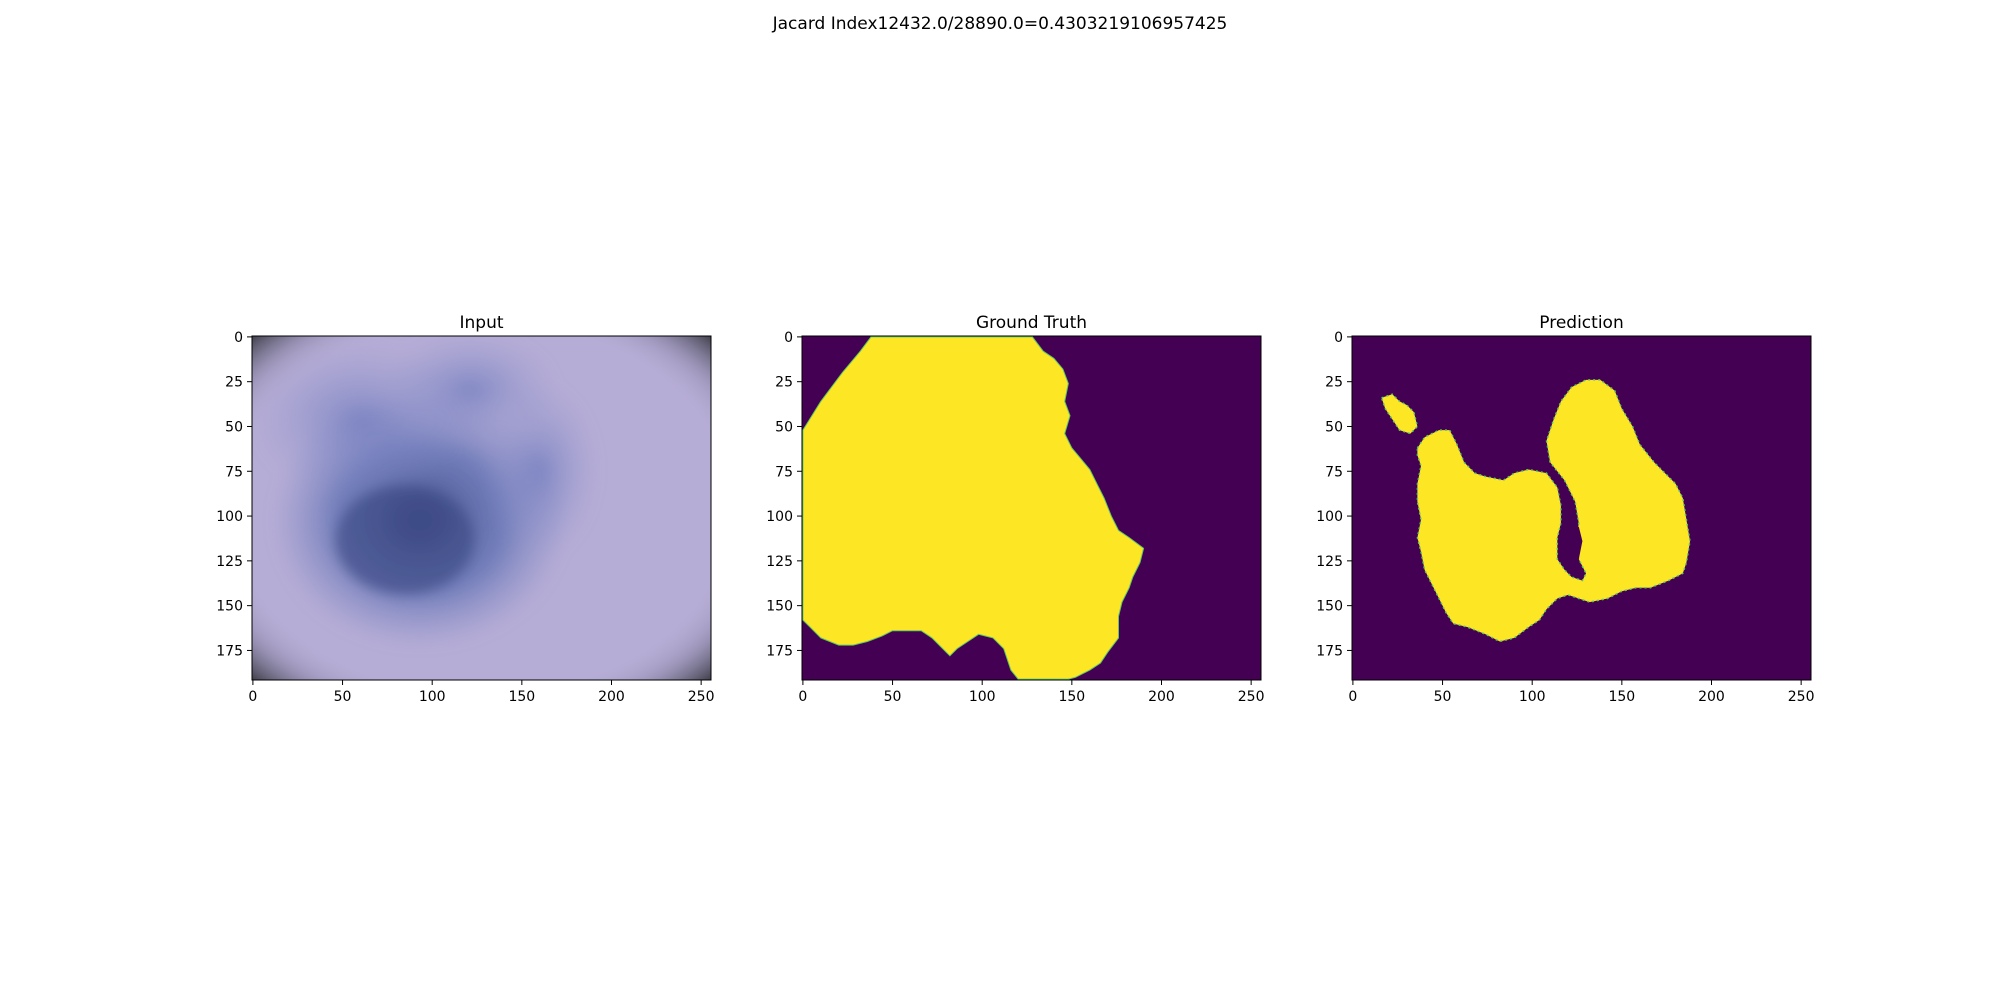 The height and width of the screenshot is (1000, 2000). What do you see at coordinates (1581, 323) in the screenshot?
I see `panel-prediction-title: Prediction` at bounding box center [1581, 323].